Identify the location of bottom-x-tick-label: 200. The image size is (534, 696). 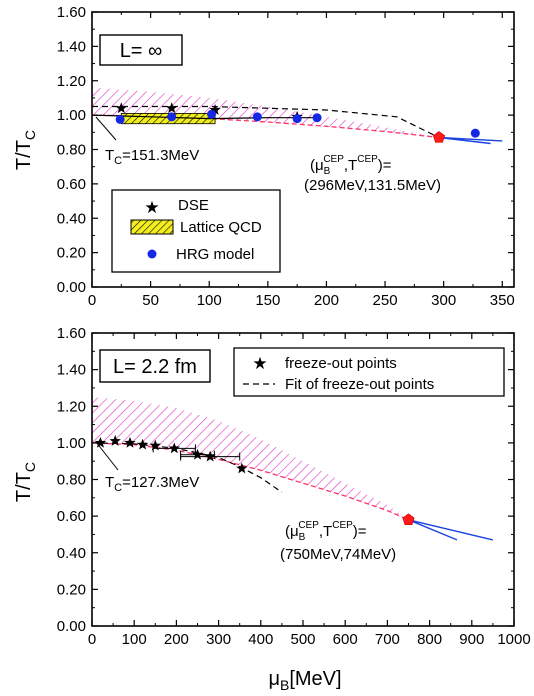
(176, 639).